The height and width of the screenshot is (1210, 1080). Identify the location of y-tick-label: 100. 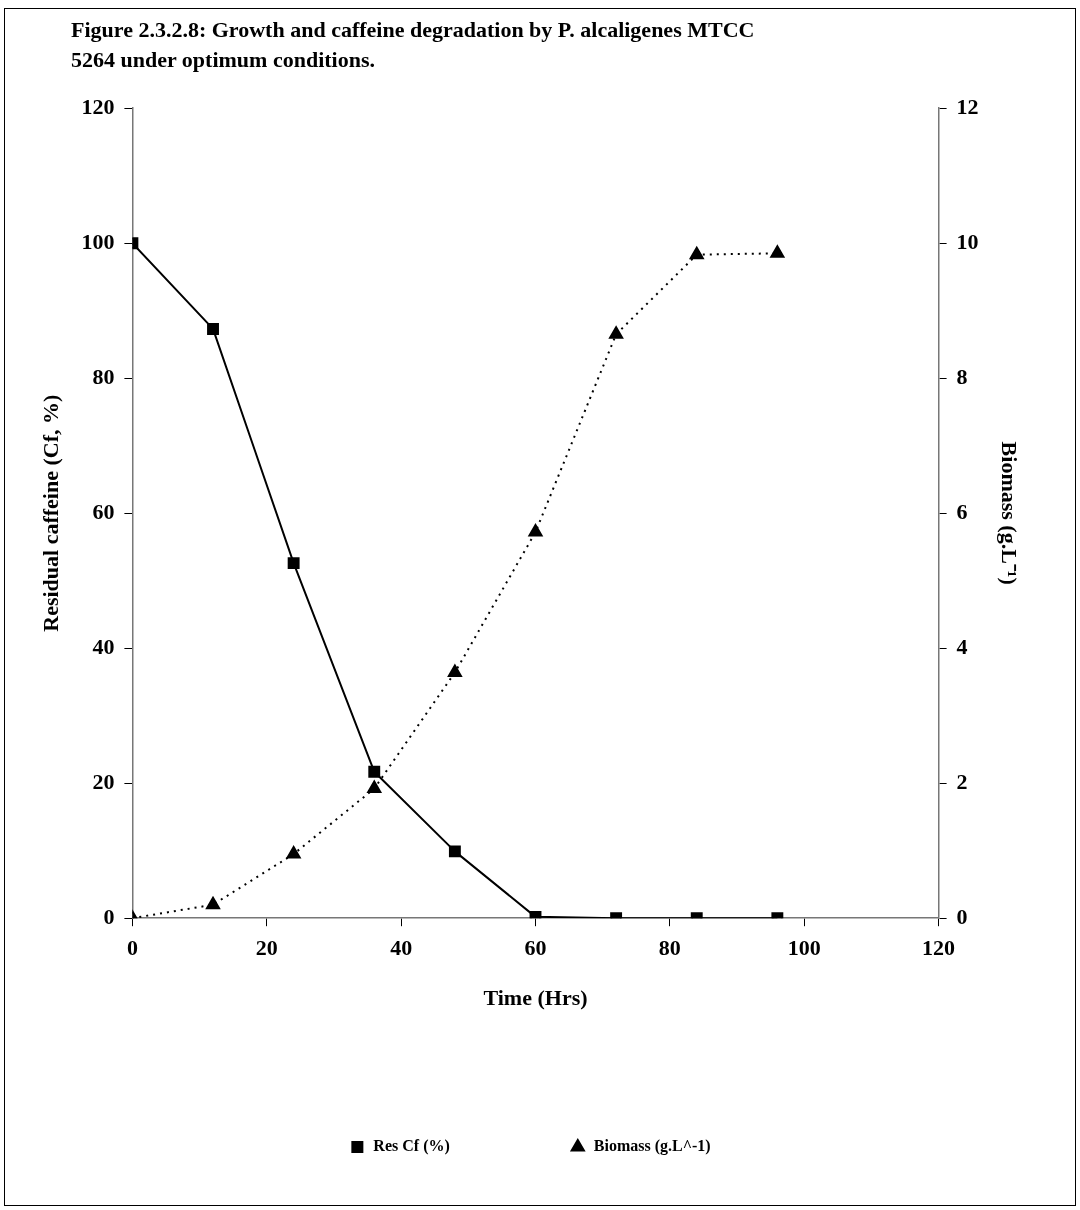
(98, 241).